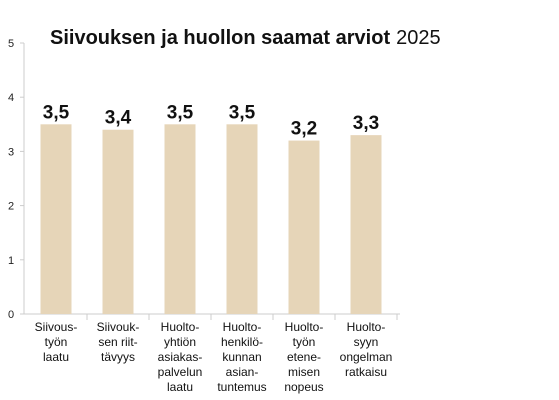 This screenshot has width=559, height=400. What do you see at coordinates (118, 342) in the screenshot?
I see `x-category-label: Siivouk-sen riit-tävyys` at bounding box center [118, 342].